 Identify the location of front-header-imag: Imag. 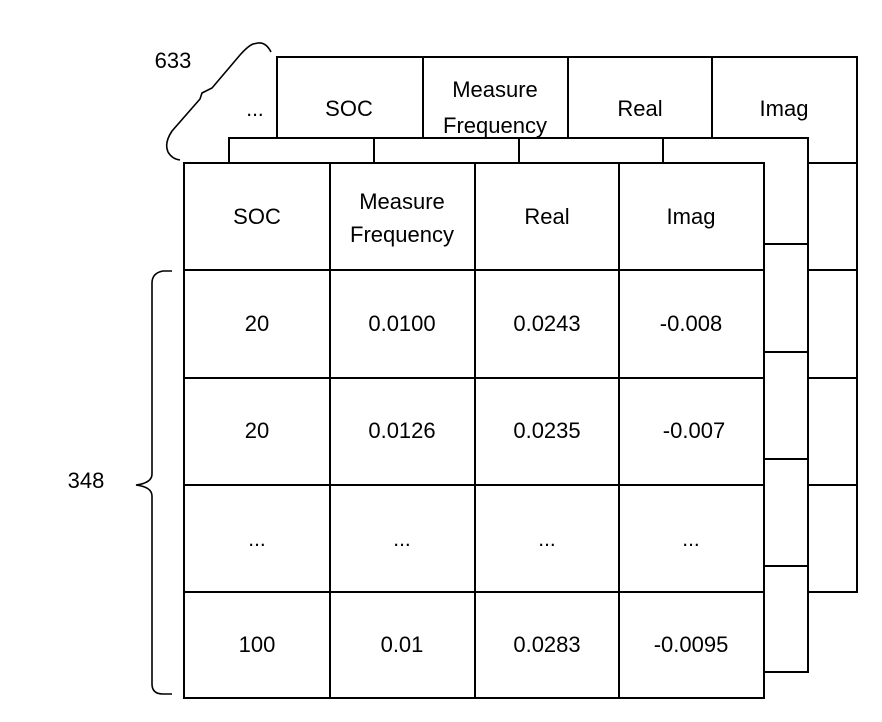
(691, 216).